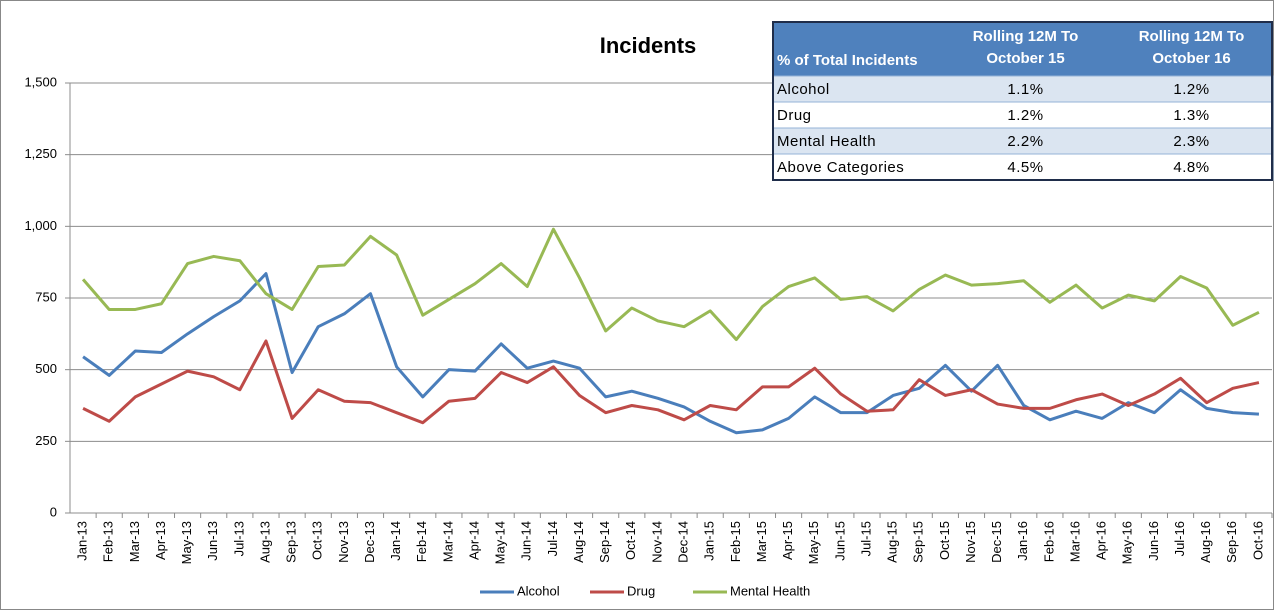 The image size is (1274, 610). I want to click on x-tick-label: May-13, so click(186, 542).